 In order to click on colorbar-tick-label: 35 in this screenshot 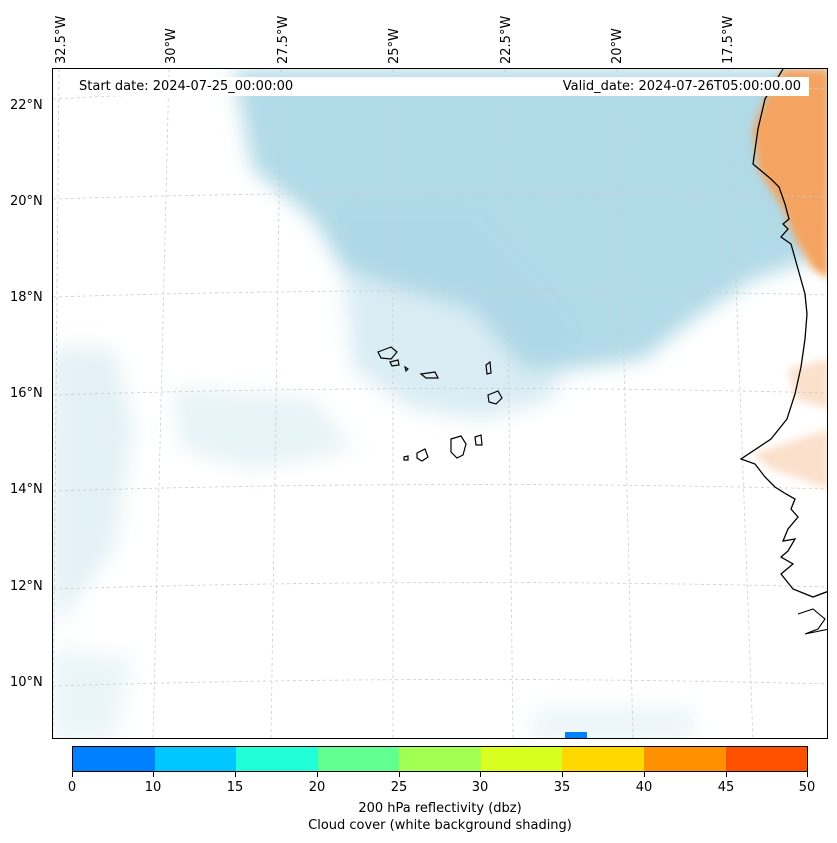, I will do `click(562, 787)`.